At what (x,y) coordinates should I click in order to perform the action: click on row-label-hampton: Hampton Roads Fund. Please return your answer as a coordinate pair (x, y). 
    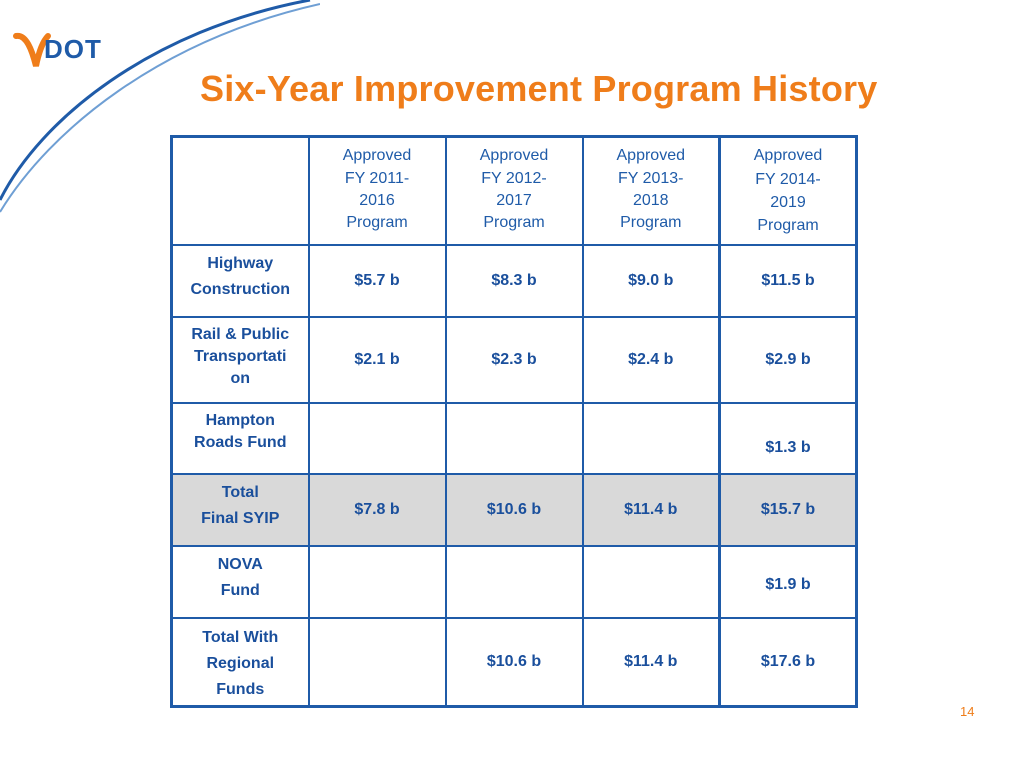
    Looking at the image, I should click on (240, 438).